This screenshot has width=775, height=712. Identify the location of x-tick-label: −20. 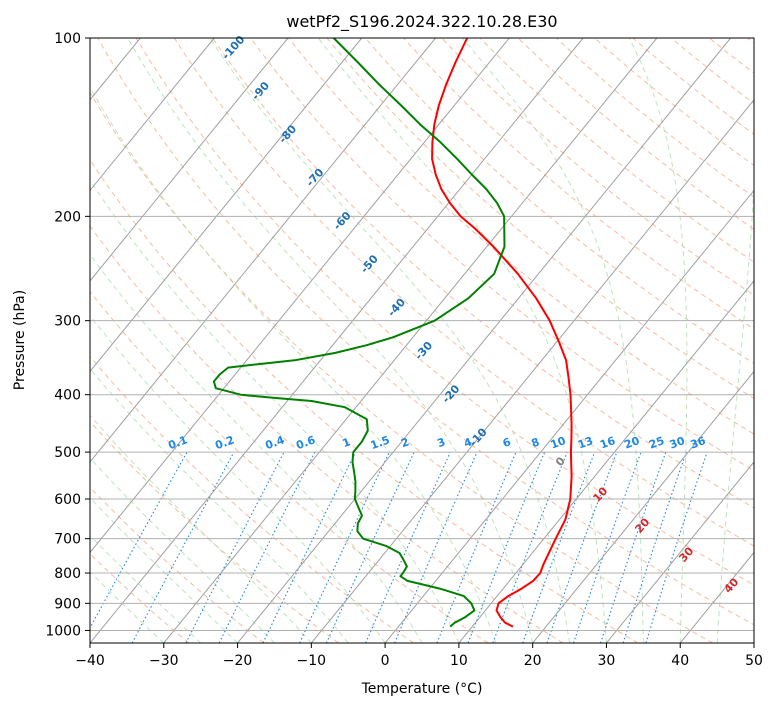
(238, 661).